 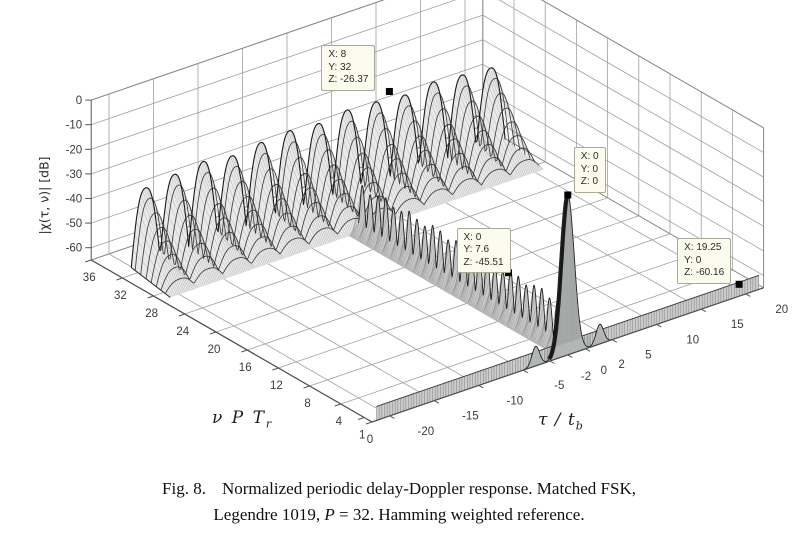 What do you see at coordinates (586, 377) in the screenshot?
I see `svg-text: -2` at bounding box center [586, 377].